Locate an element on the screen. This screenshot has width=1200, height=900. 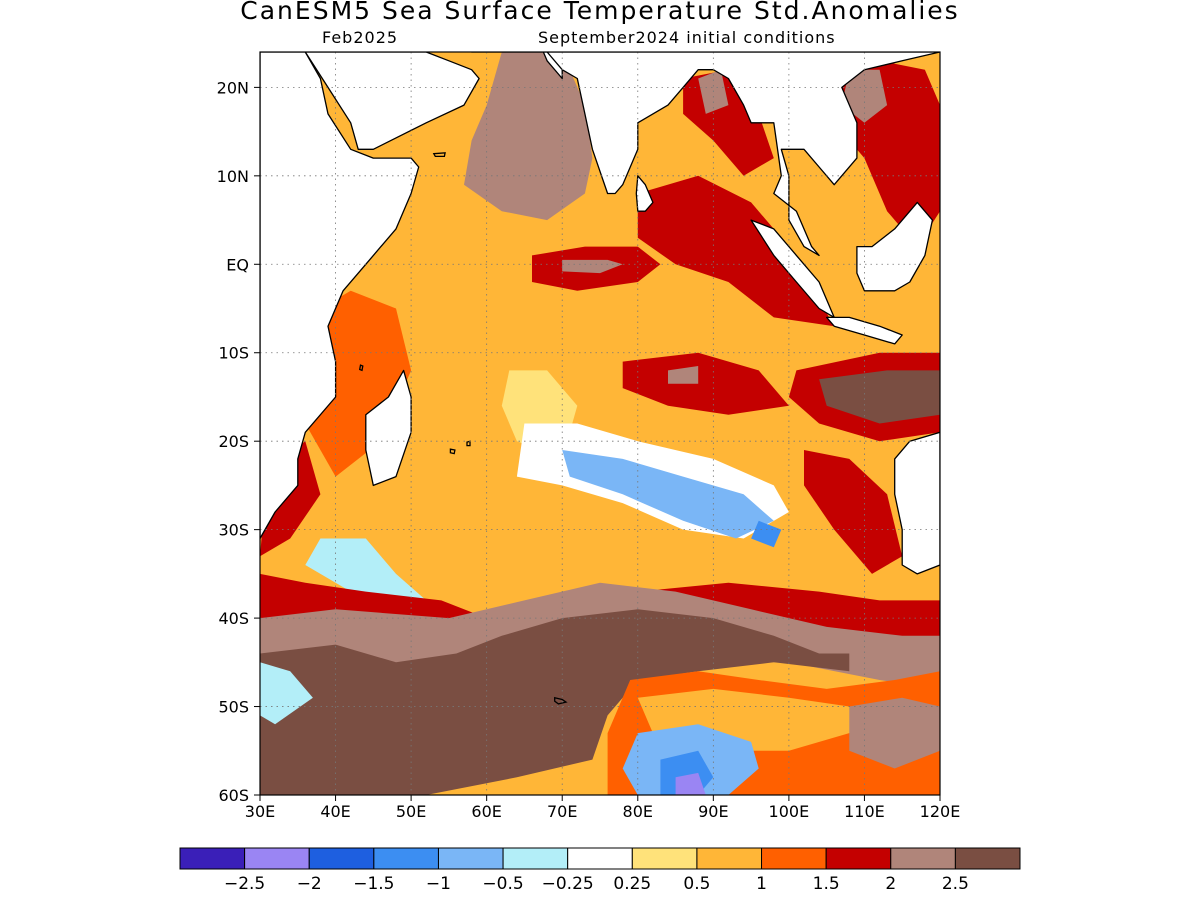
lon-tick-label: 90E is located at coordinates (713, 811).